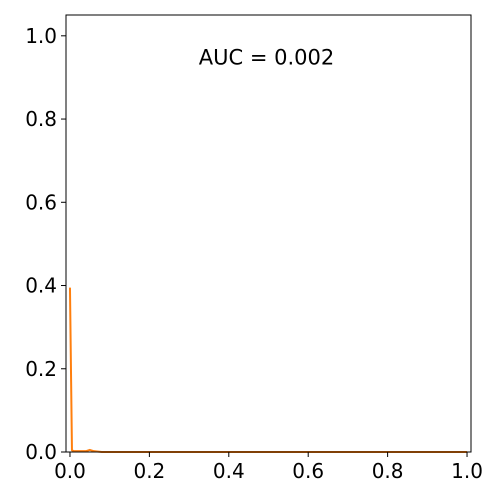 This screenshot has height=500, width=500. Describe the element at coordinates (41, 119) in the screenshot. I see `y-tick-label: 0.8` at that location.